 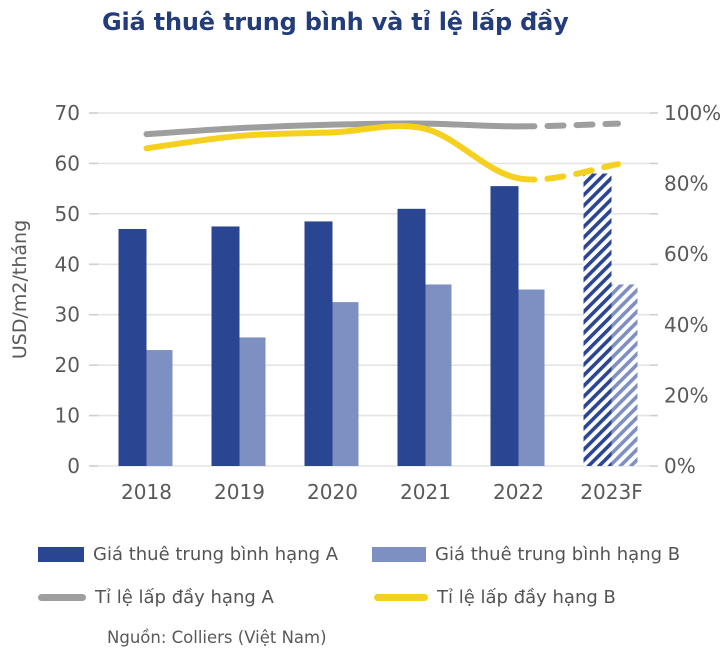 What do you see at coordinates (597, 319) in the screenshot?
I see `bar-2023F-s0` at bounding box center [597, 319].